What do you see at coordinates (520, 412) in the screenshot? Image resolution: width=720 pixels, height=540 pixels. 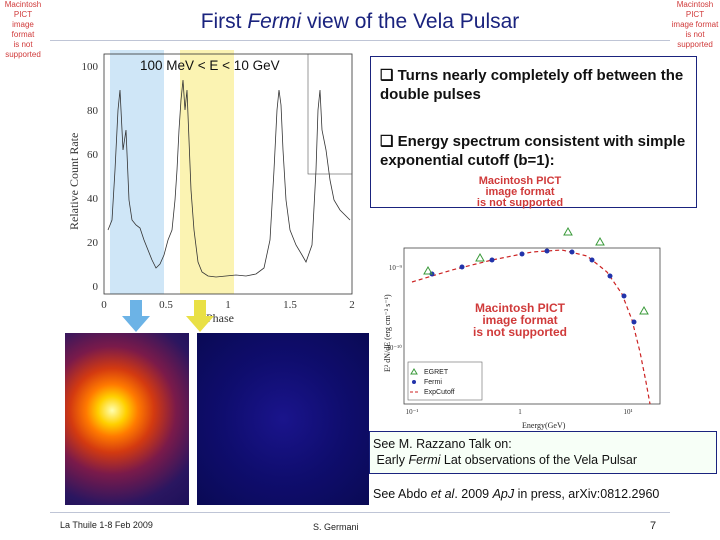 I see `spectrum-x-tick-label: 1` at bounding box center [520, 412].